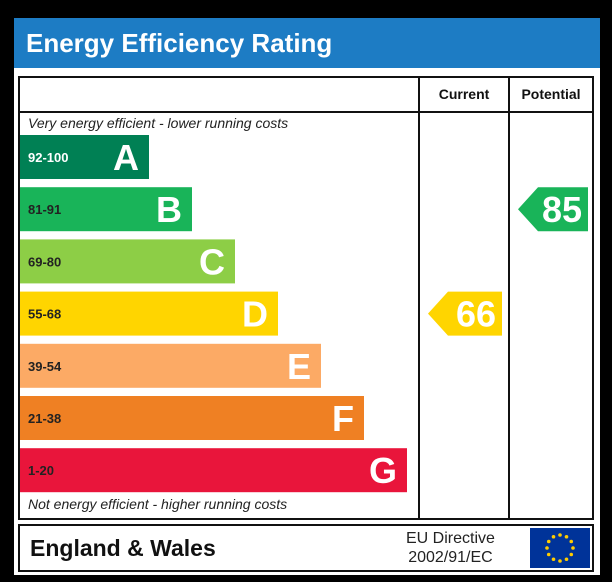 This screenshot has width=612, height=582. What do you see at coordinates (44, 261) in the screenshot?
I see `band-range-c: 69-80` at bounding box center [44, 261].